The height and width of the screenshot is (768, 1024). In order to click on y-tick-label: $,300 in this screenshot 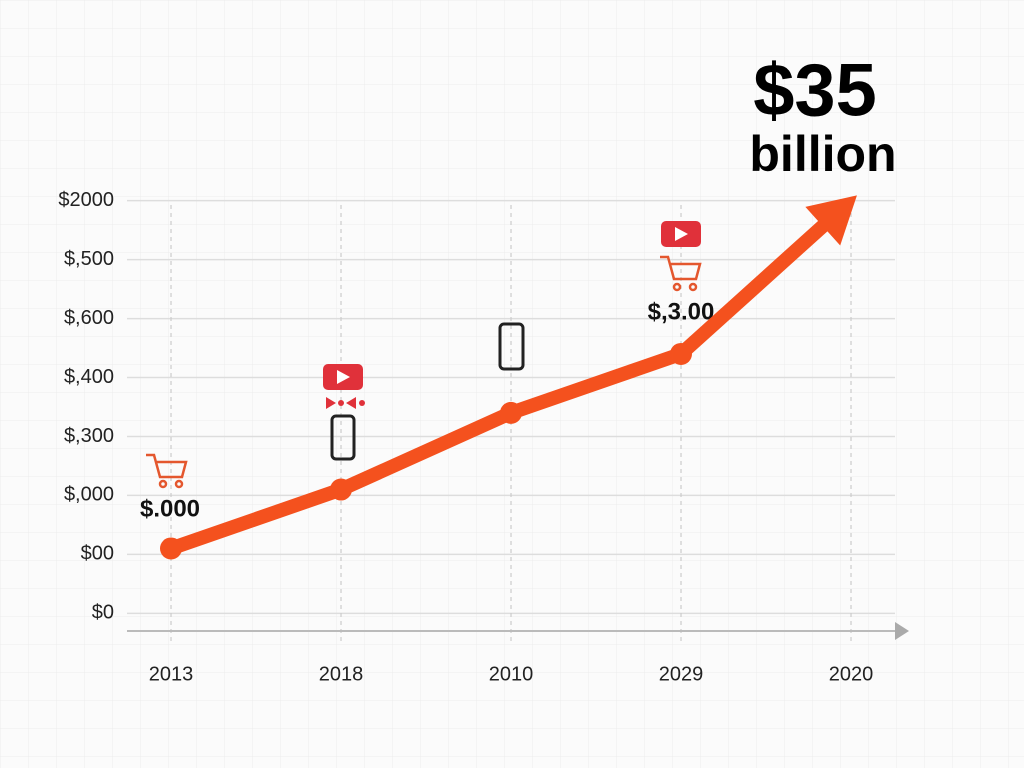, I will do `click(89, 436)`.